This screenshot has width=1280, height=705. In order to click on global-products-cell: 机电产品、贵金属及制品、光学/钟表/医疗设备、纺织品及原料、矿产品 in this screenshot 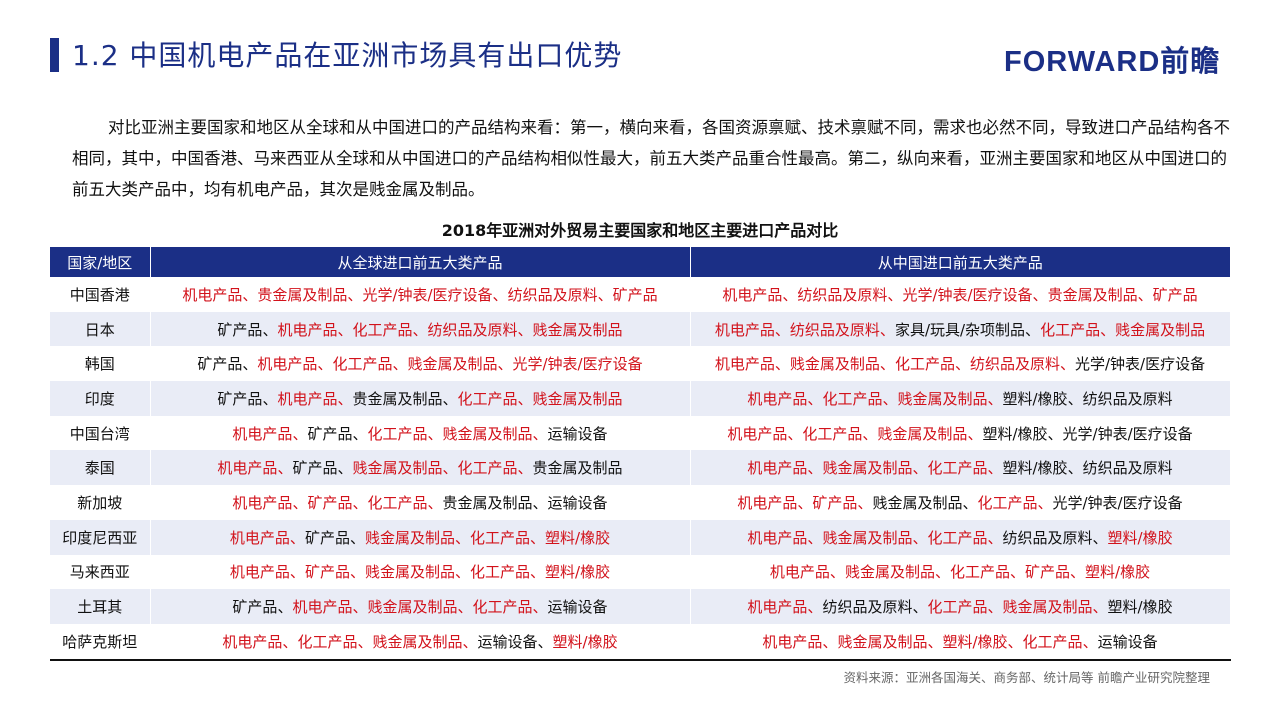, I will do `click(420, 294)`.